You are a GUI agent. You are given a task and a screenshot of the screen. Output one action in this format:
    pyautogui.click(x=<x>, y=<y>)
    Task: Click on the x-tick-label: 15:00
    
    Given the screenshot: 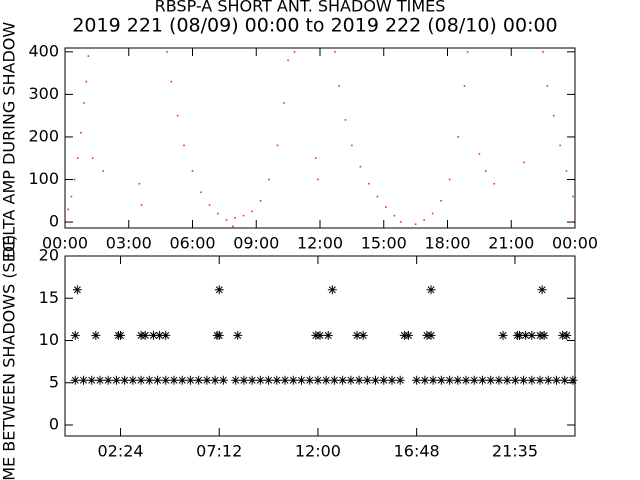 What is the action you would take?
    pyautogui.click(x=384, y=243)
    